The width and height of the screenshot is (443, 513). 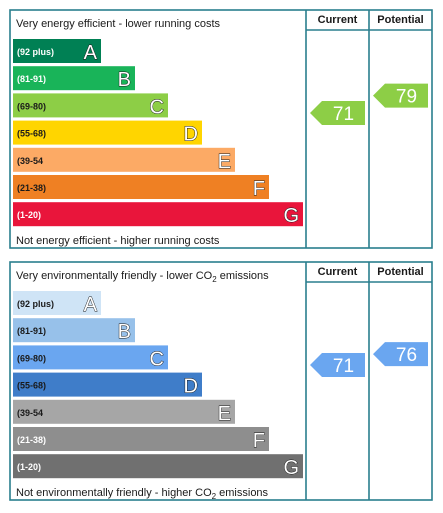 I want to click on environmental-top-caption-subscript: 2, so click(x=214, y=279).